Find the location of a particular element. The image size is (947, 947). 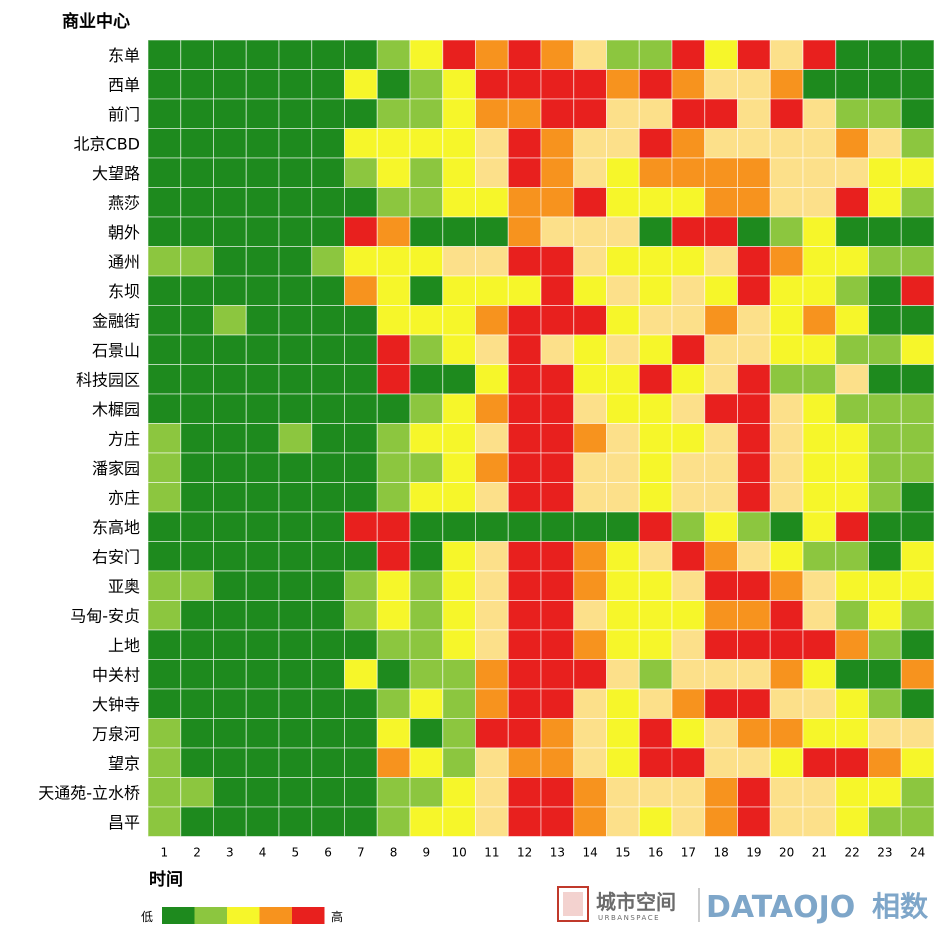

row-label: 前门 is located at coordinates (124, 114).